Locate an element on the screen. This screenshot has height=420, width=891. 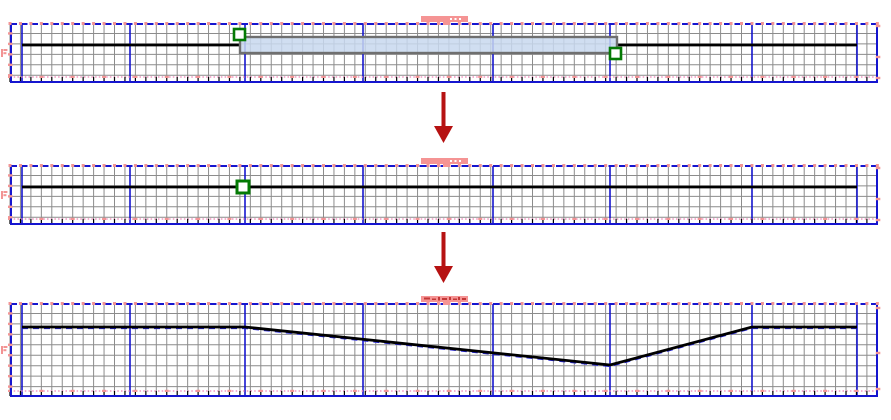
grid-major-station-lines is located at coordinates (439, 195).